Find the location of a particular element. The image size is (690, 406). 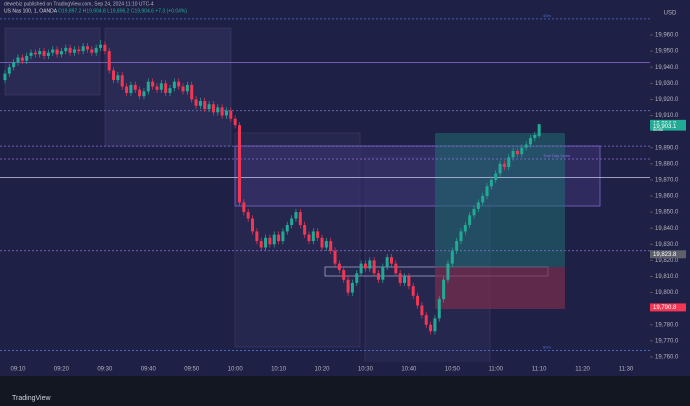

level-label: 40m is located at coordinates (547, 15).